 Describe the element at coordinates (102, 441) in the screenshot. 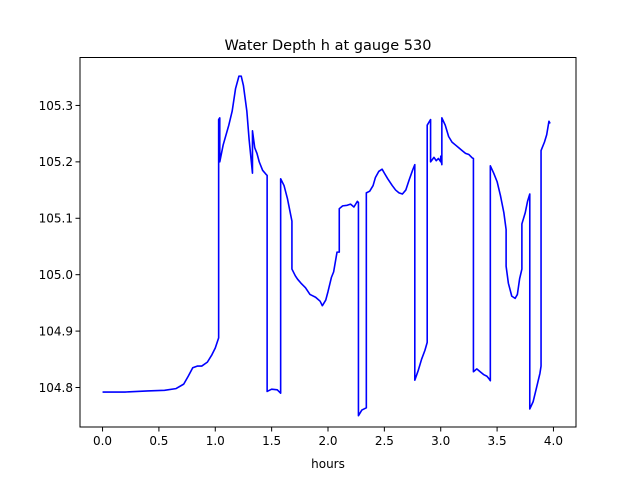

I see `x-tick-label: 0.0` at that location.